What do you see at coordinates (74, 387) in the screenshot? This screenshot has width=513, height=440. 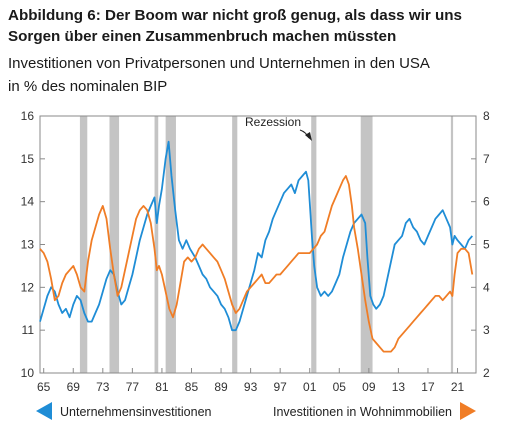 I see `x-tick-label: 69` at bounding box center [74, 387].